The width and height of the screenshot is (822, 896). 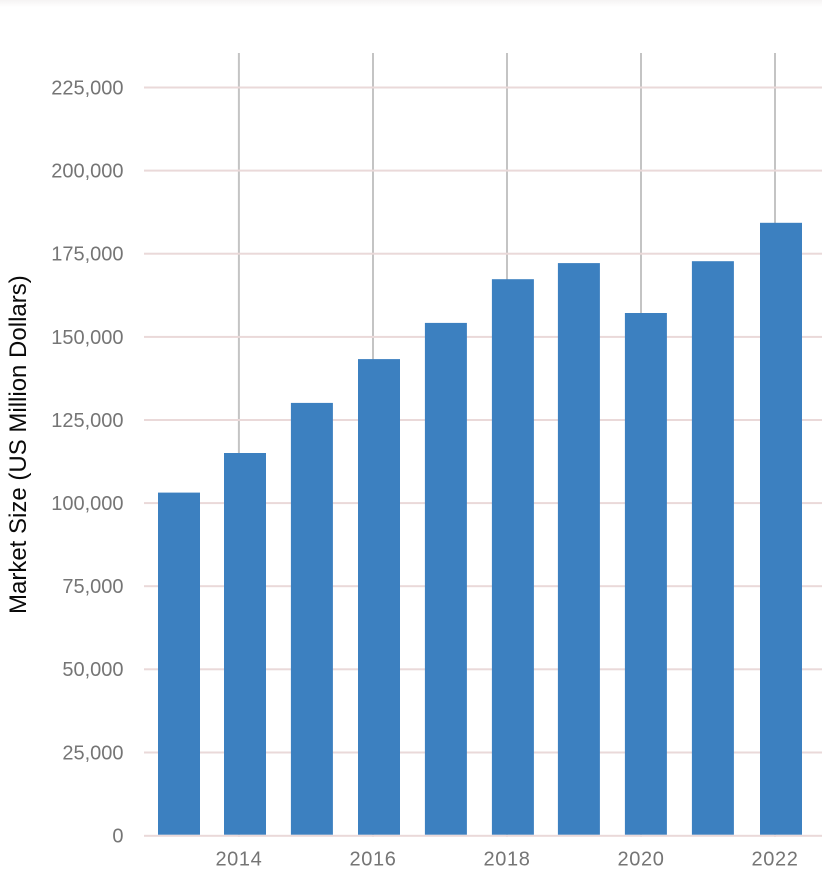 I want to click on svg-text: 2018, so click(x=507, y=860).